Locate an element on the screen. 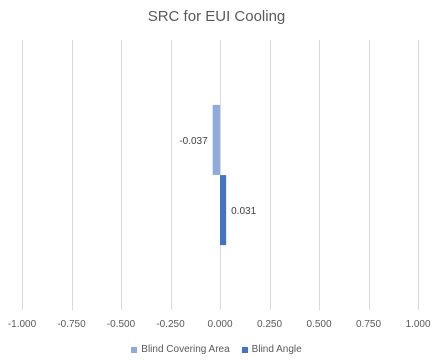 The height and width of the screenshot is (360, 433). data-label-blind-covering-area: -0.037 is located at coordinates (193, 141).